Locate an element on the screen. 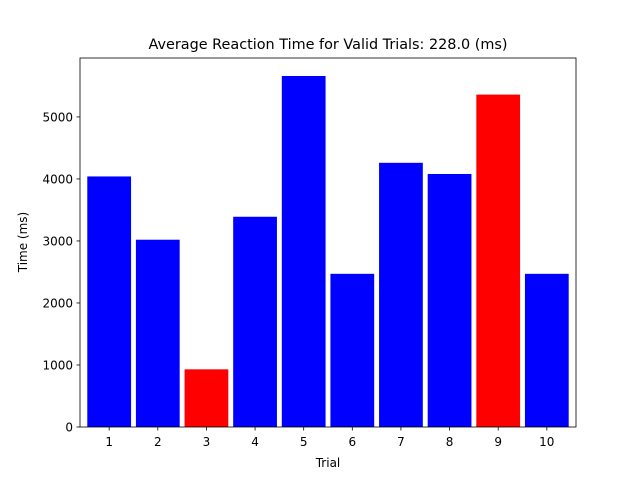  x-tick-label: 7 is located at coordinates (401, 442).